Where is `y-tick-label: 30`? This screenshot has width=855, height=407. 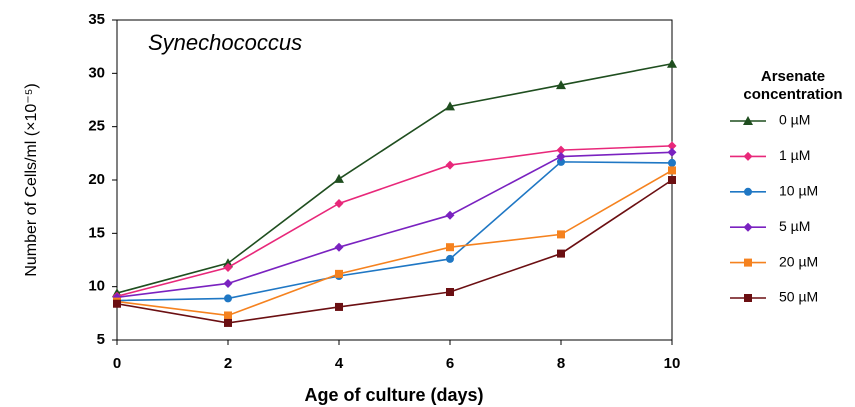 y-tick-label: 30 is located at coordinates (96, 72).